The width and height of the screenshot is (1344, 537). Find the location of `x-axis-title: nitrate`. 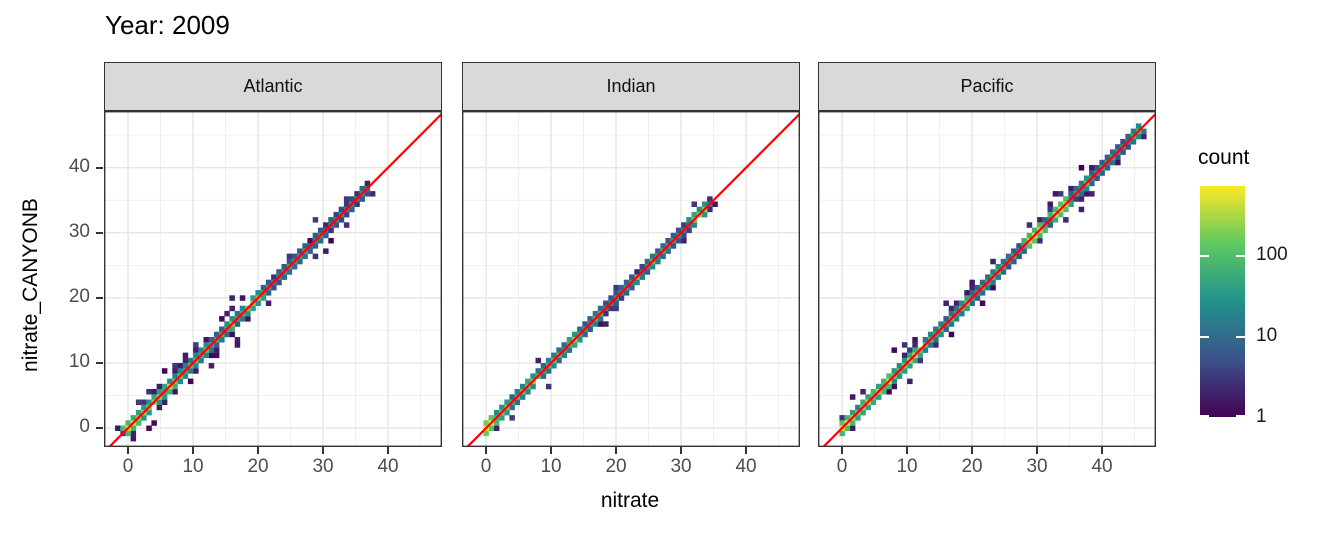

x-axis-title: nitrate is located at coordinates (630, 500).